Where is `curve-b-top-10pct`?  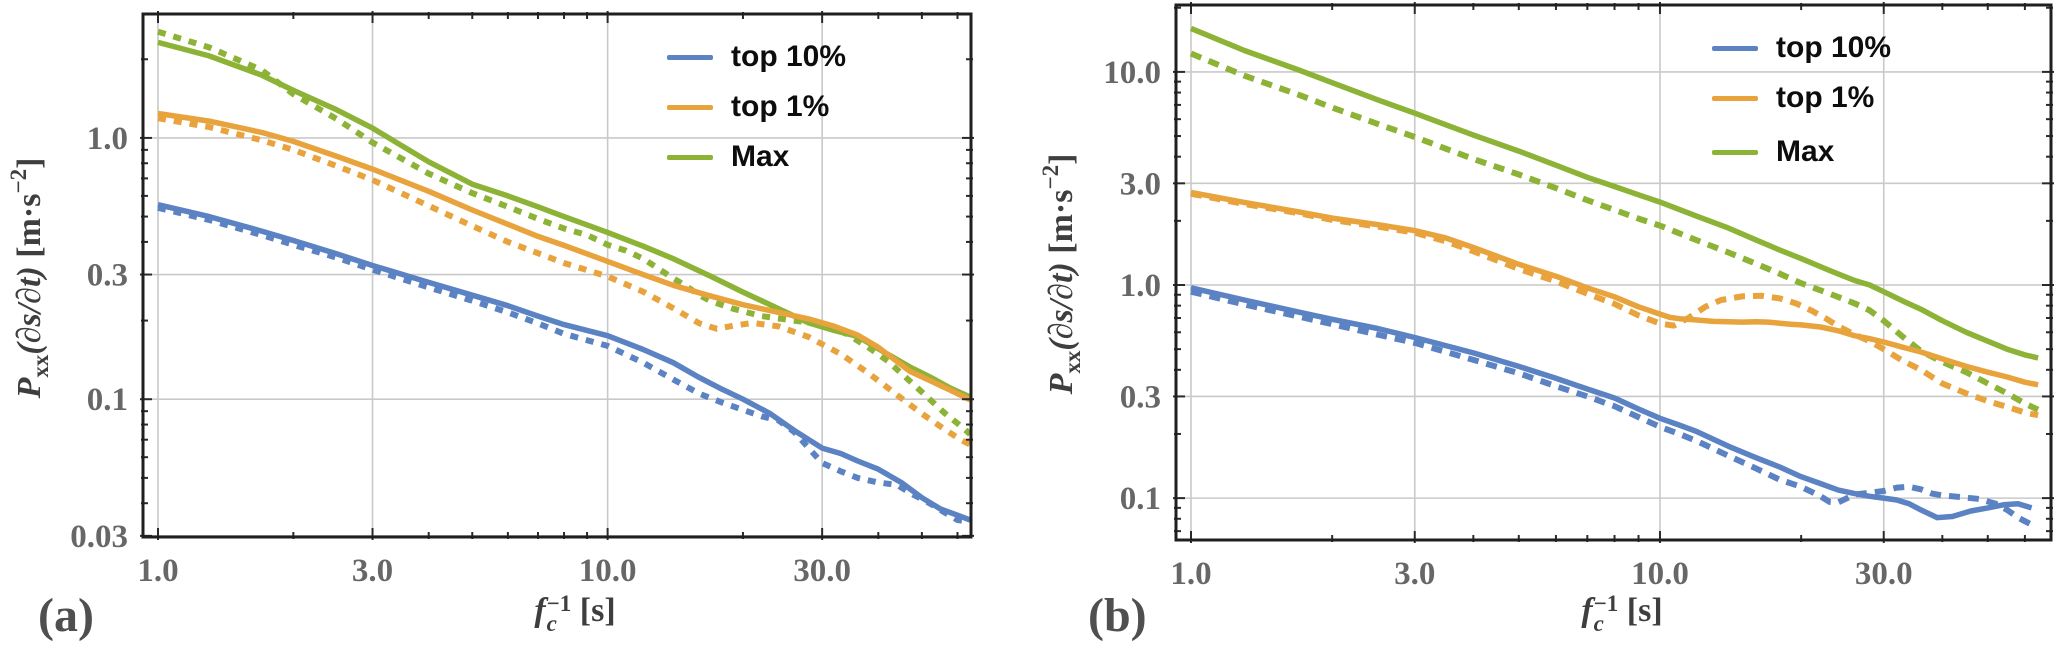 curve-b-top-10pct is located at coordinates (1611, 403).